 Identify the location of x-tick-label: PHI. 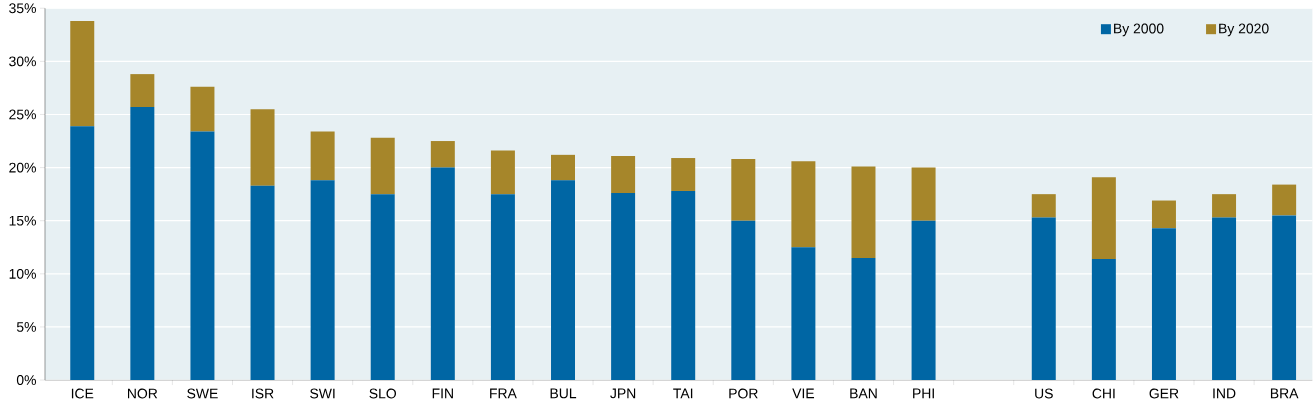
(923, 393).